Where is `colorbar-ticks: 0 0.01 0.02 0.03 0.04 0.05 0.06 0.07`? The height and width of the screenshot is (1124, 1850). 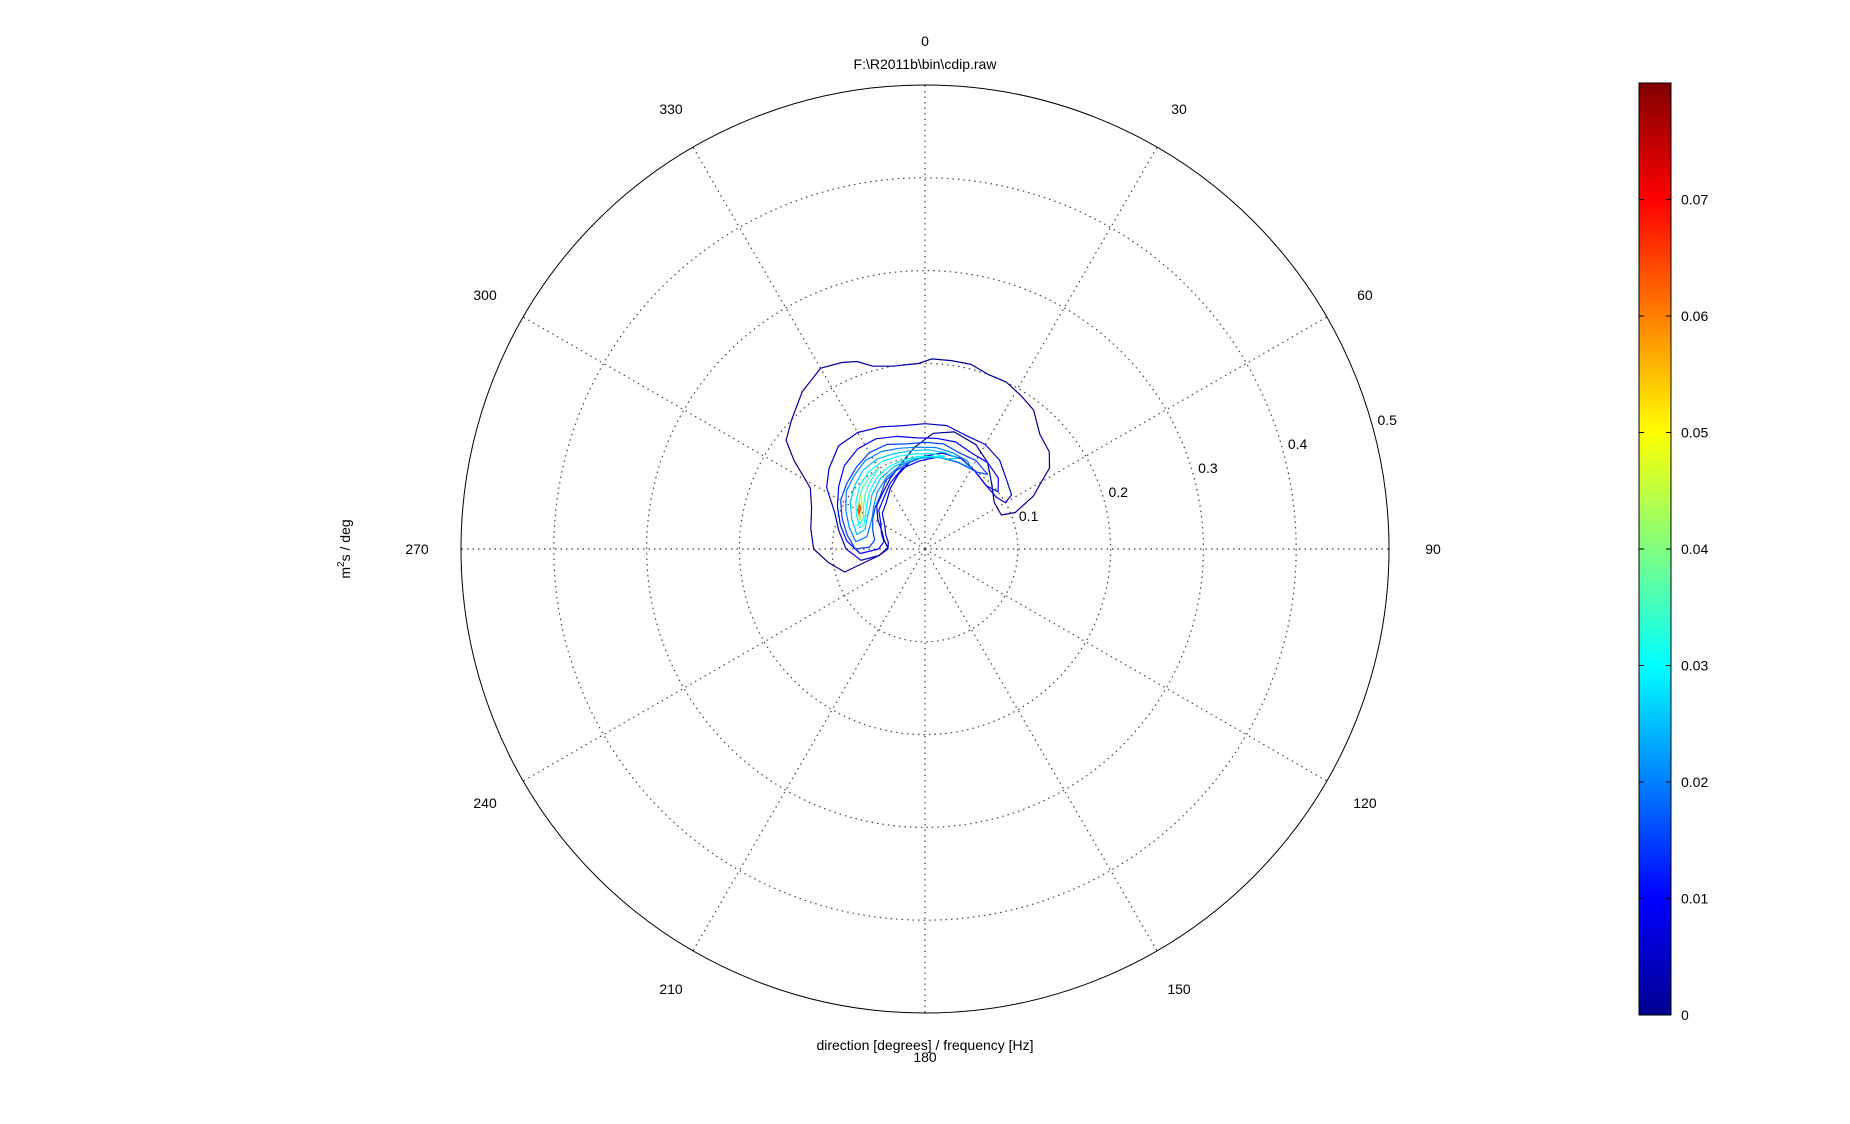 colorbar-ticks: 0 0.01 0.02 0.03 0.04 0.05 0.06 0.07 is located at coordinates (1673, 607).